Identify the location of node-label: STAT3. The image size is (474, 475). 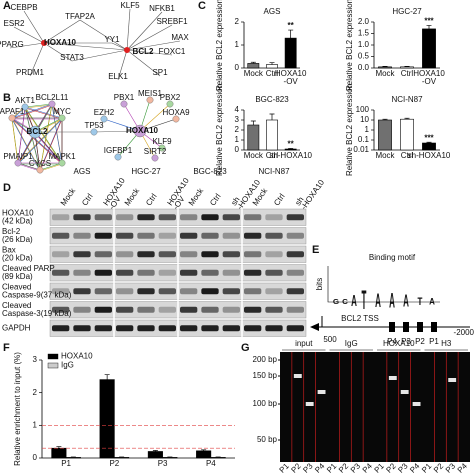
(72, 57).